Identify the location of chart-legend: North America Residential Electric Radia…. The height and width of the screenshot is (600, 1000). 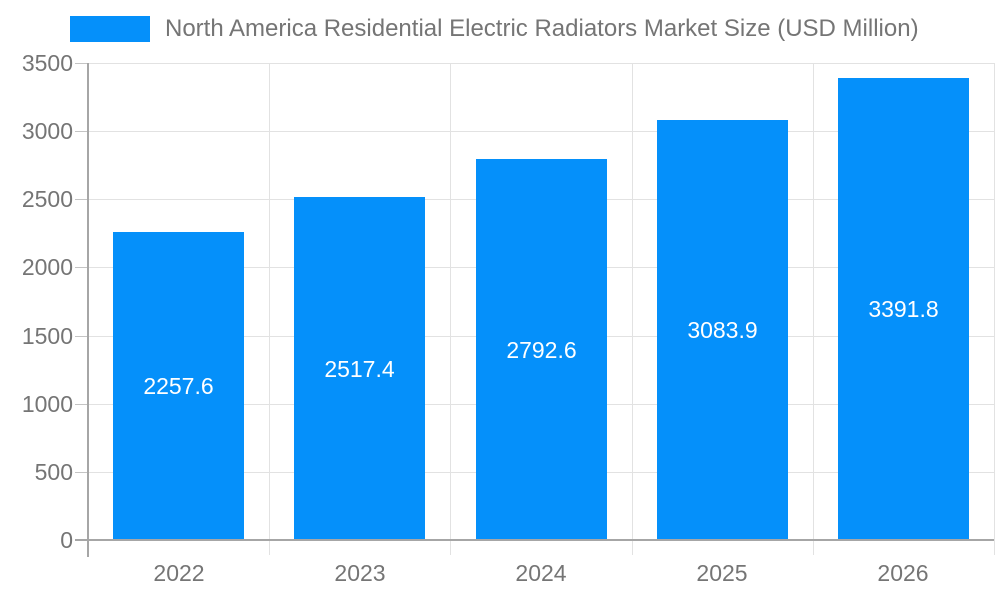
(494, 29).